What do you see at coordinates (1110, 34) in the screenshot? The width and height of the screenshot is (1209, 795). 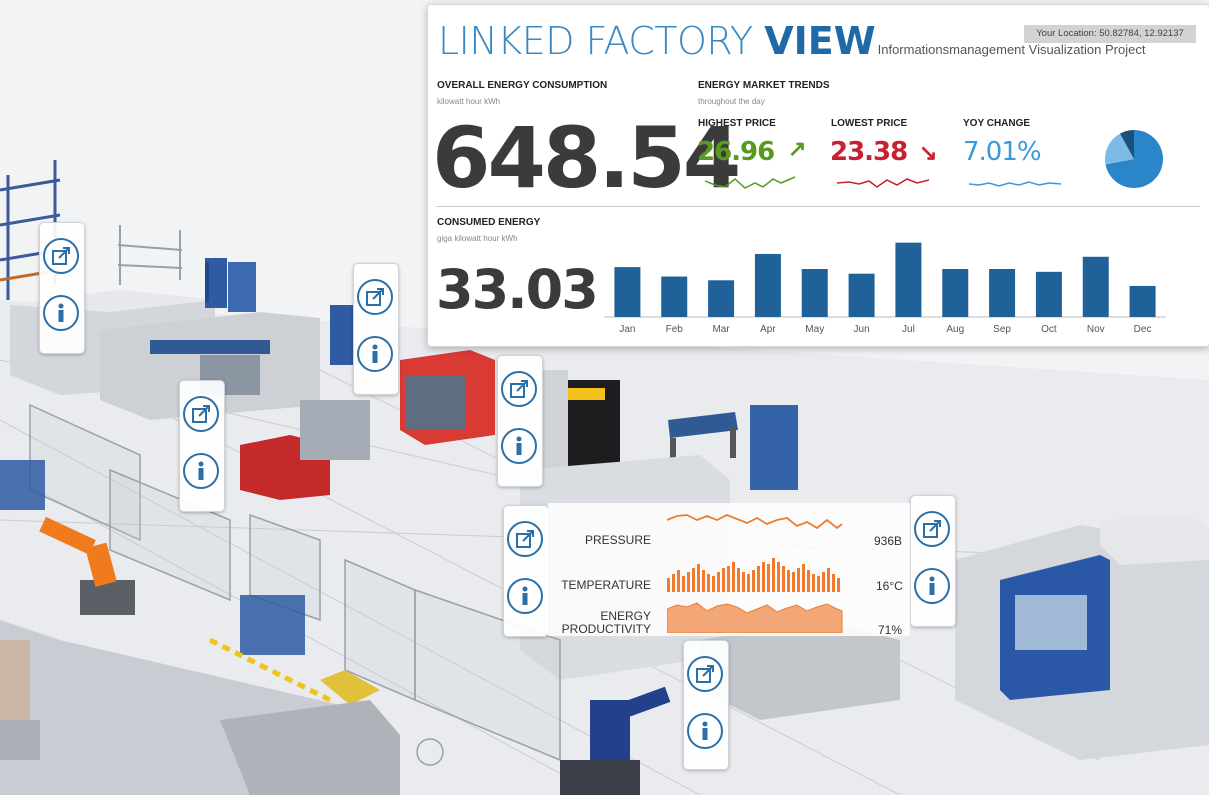 I see `location-badge: Your Location: 50.82784, 12.92137` at bounding box center [1110, 34].